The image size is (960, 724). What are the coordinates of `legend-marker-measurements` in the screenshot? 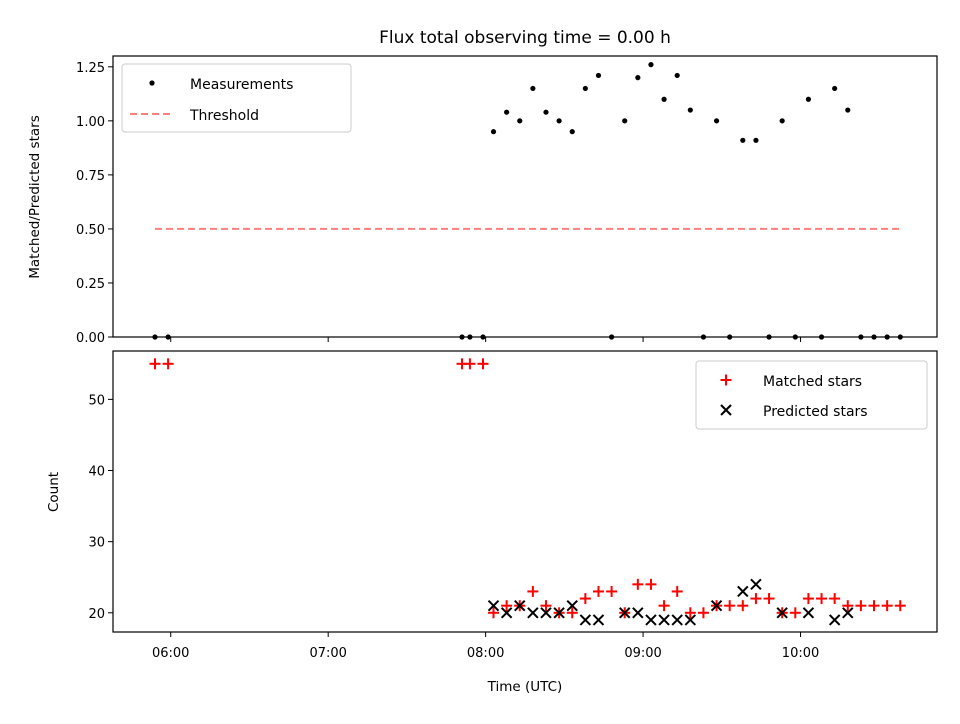 It's located at (152, 83).